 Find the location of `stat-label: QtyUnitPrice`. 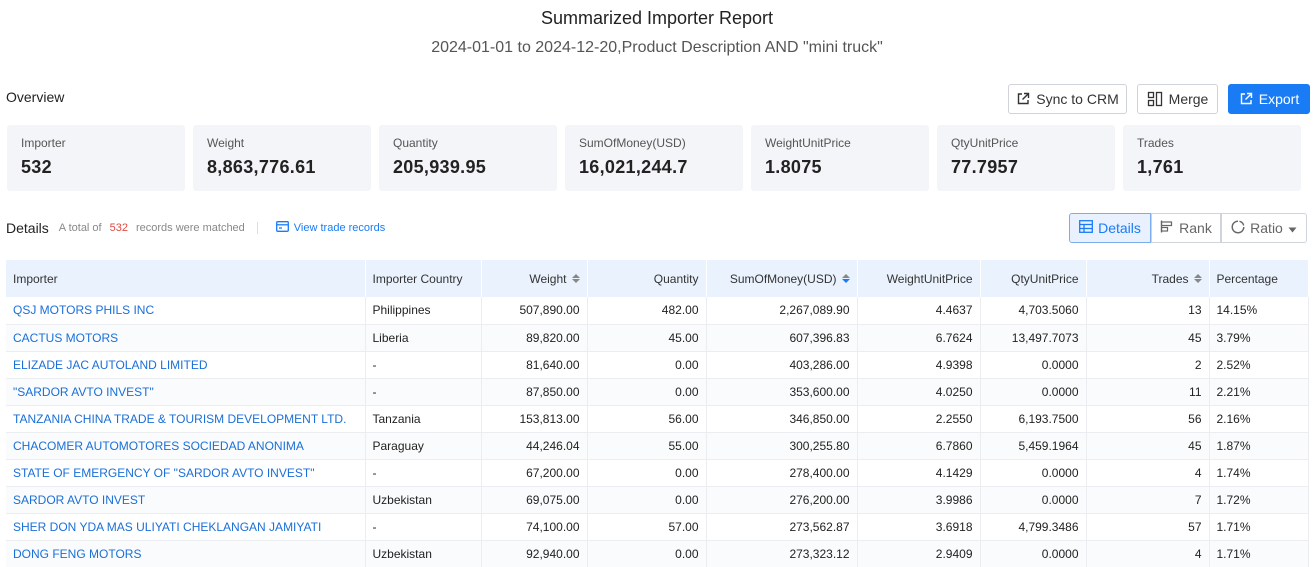

stat-label: QtyUnitPrice is located at coordinates (985, 143).